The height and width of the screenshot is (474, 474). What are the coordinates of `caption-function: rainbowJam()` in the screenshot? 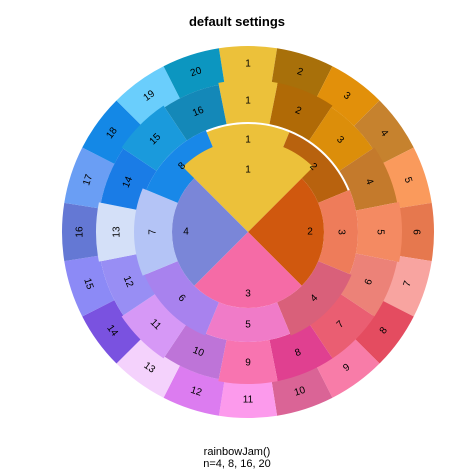 It's located at (237, 452).